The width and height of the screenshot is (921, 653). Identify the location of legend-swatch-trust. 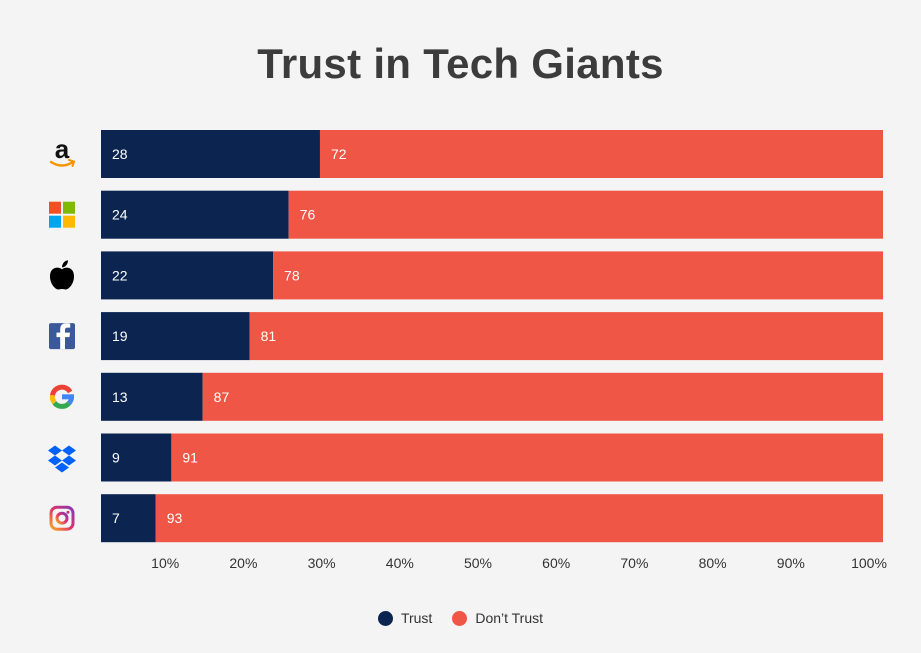
(385, 618).